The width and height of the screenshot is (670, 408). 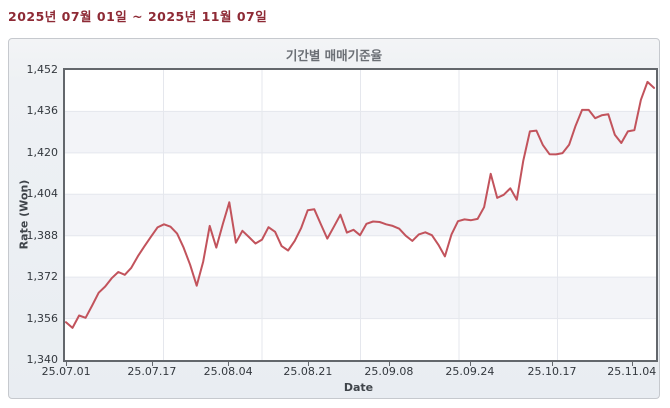 What do you see at coordinates (42, 194) in the screenshot?
I see `y-tick-label: 1,404` at bounding box center [42, 194].